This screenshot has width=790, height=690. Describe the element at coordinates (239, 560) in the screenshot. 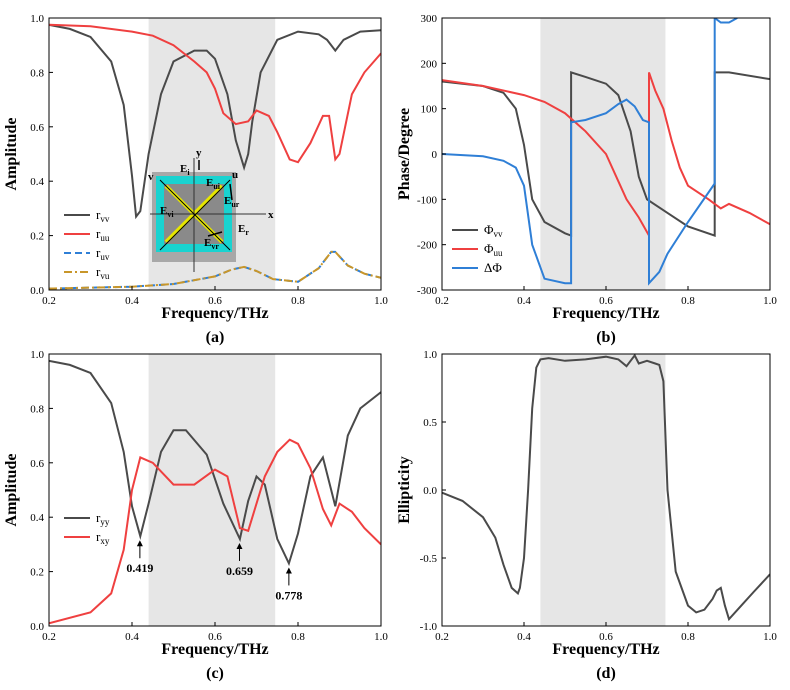

I see `annotation: 0.659` at that location.